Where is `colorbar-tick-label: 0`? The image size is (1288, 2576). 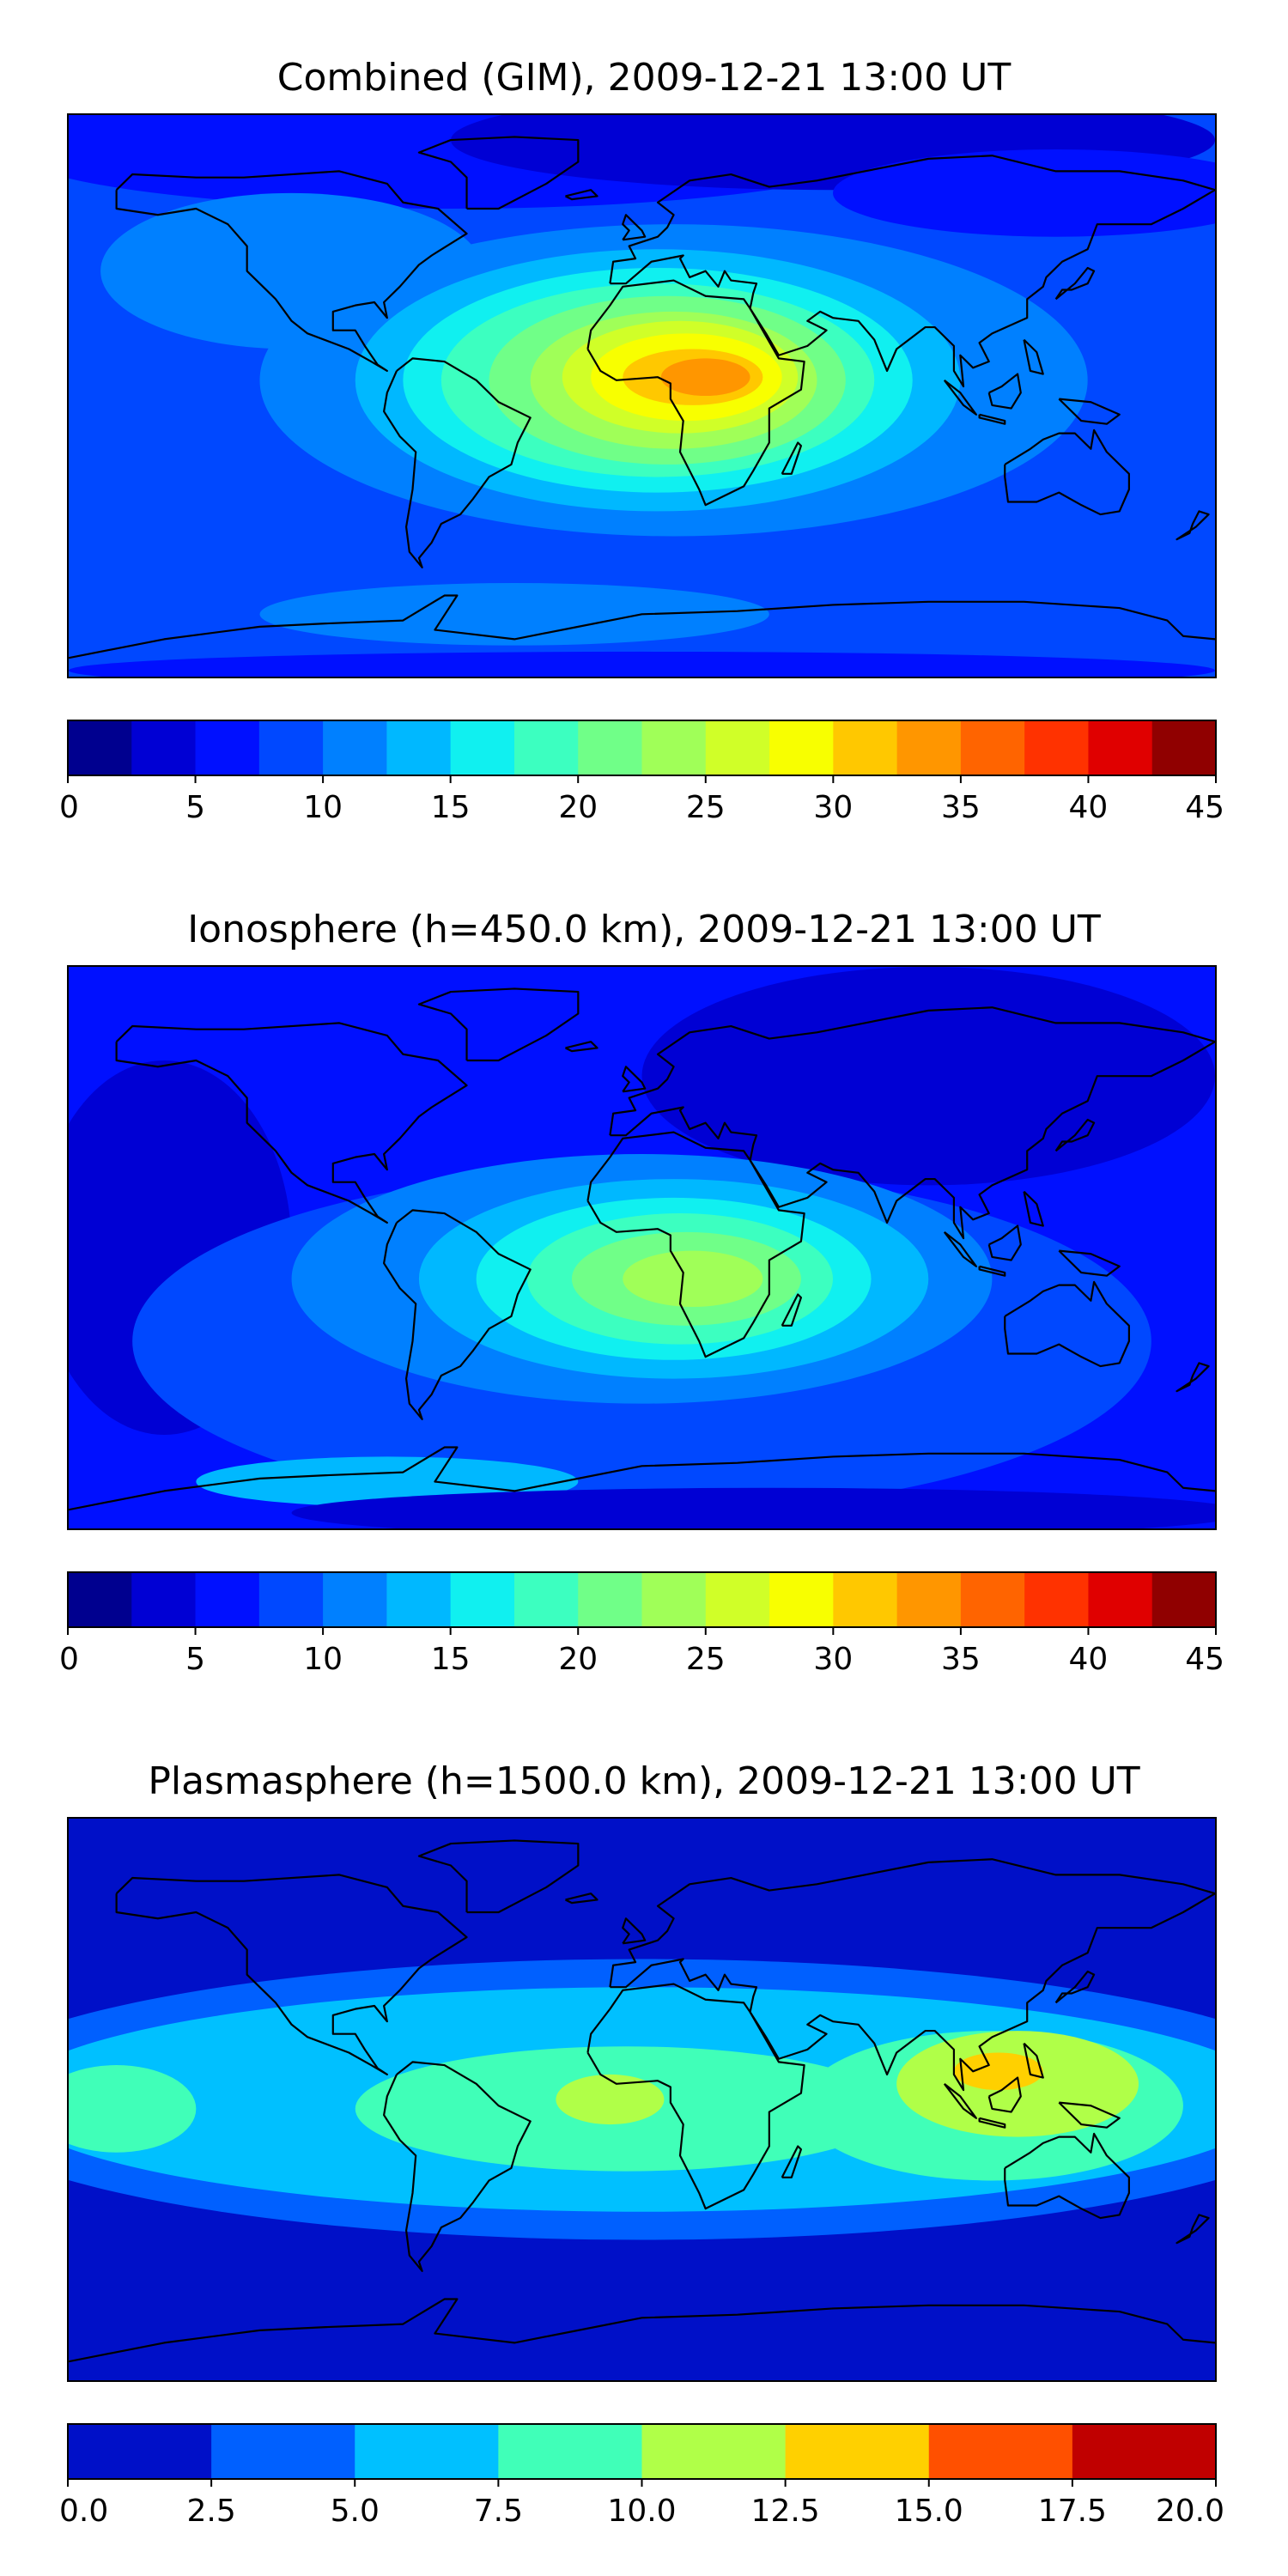
colorbar-tick-label: 0 is located at coordinates (69, 1660).